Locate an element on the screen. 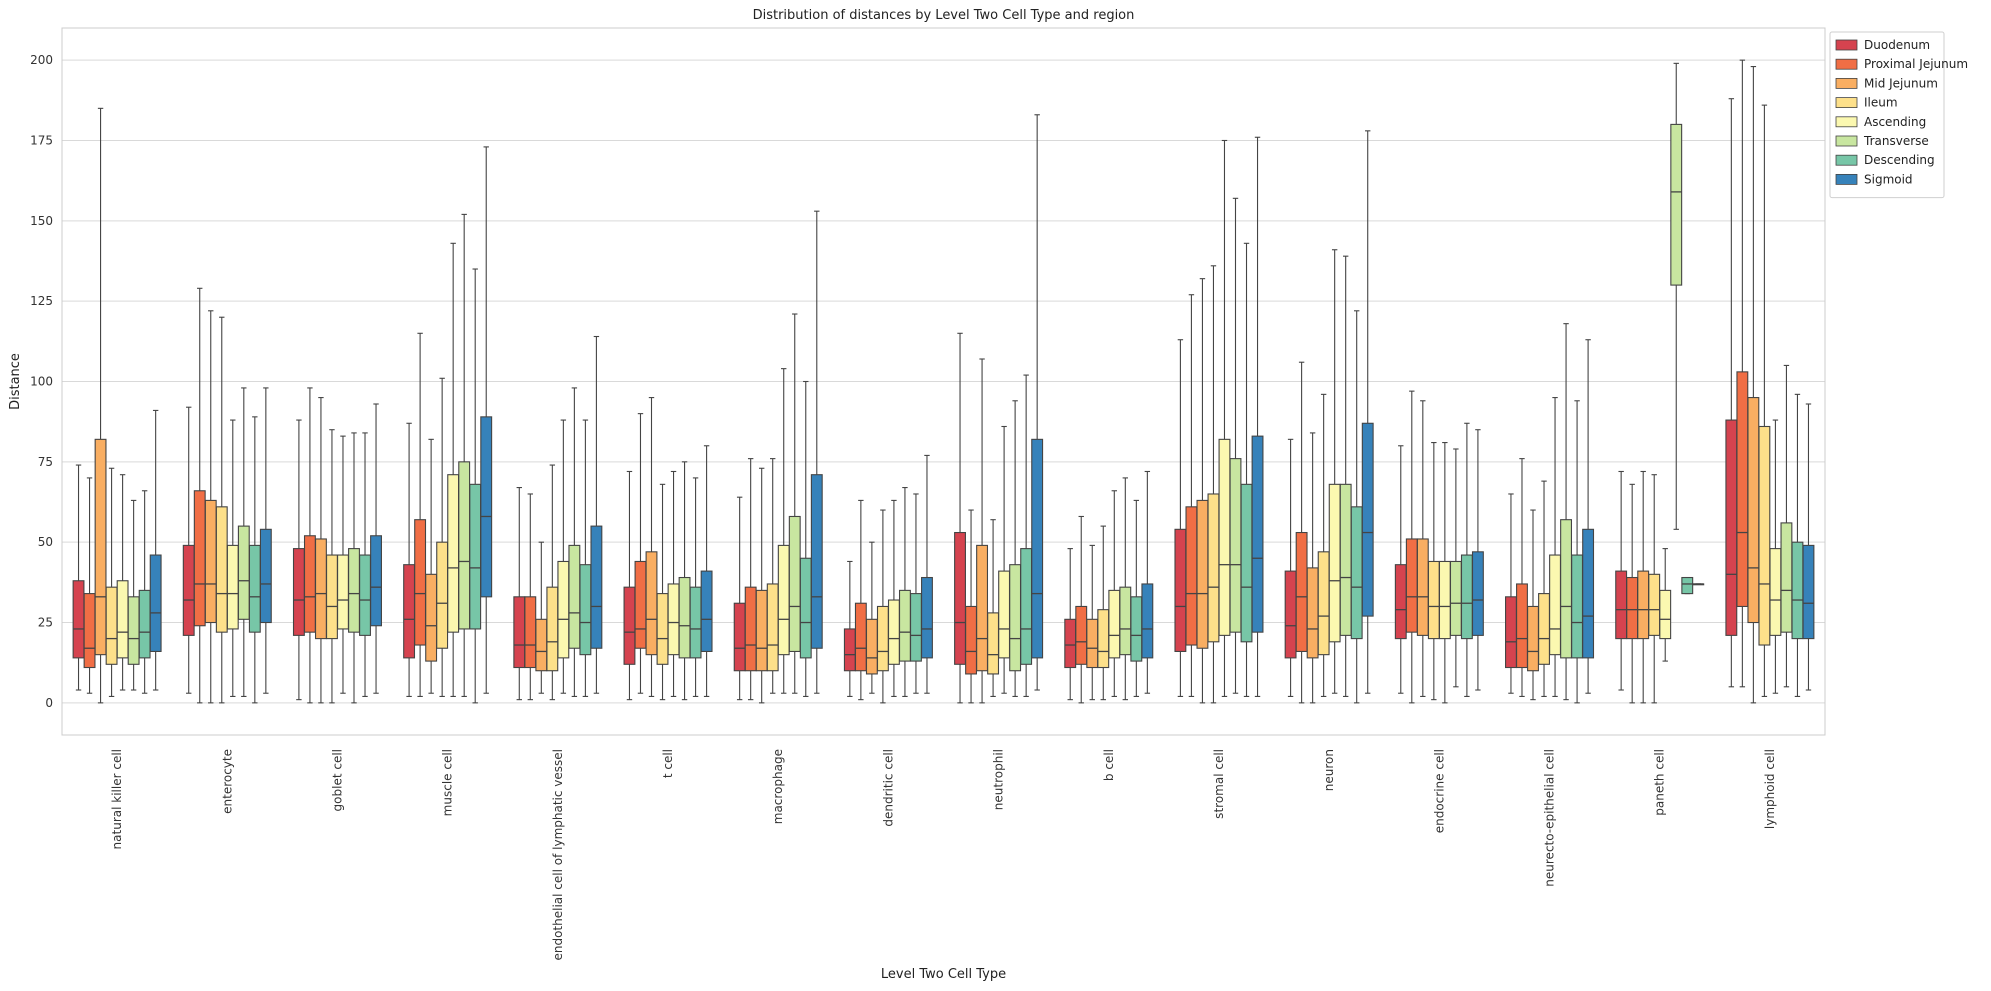 Image resolution: width=1991 pixels, height=991 pixels. legend-swatch is located at coordinates (1846, 160).